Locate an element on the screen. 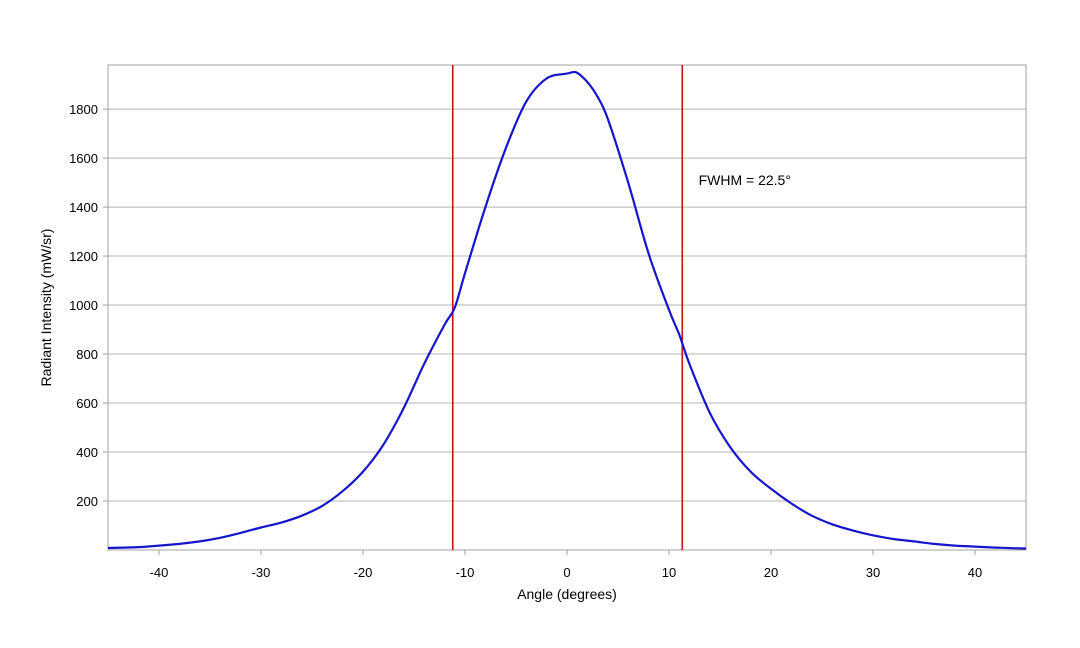 This screenshot has height=648, width=1080. y-tick-label: 1200 is located at coordinates (83, 256).